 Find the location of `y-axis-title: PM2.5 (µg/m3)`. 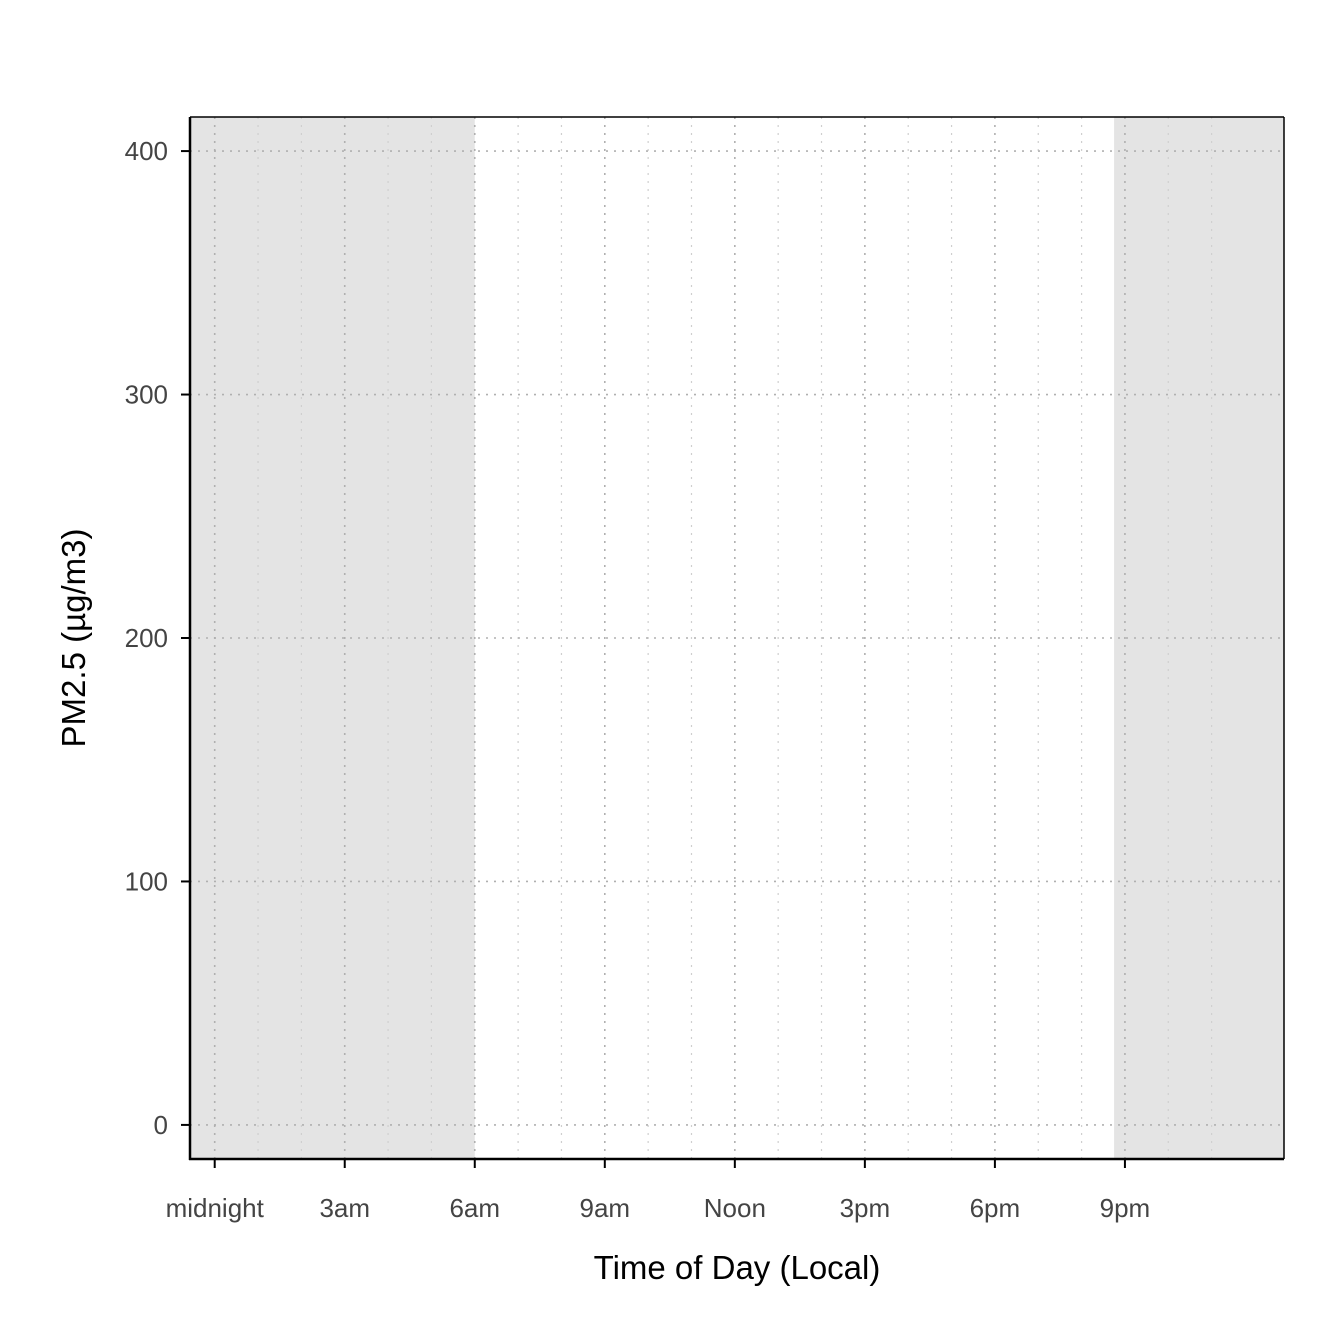

y-axis-title: PM2.5 (µg/m3) is located at coordinates (73, 638).